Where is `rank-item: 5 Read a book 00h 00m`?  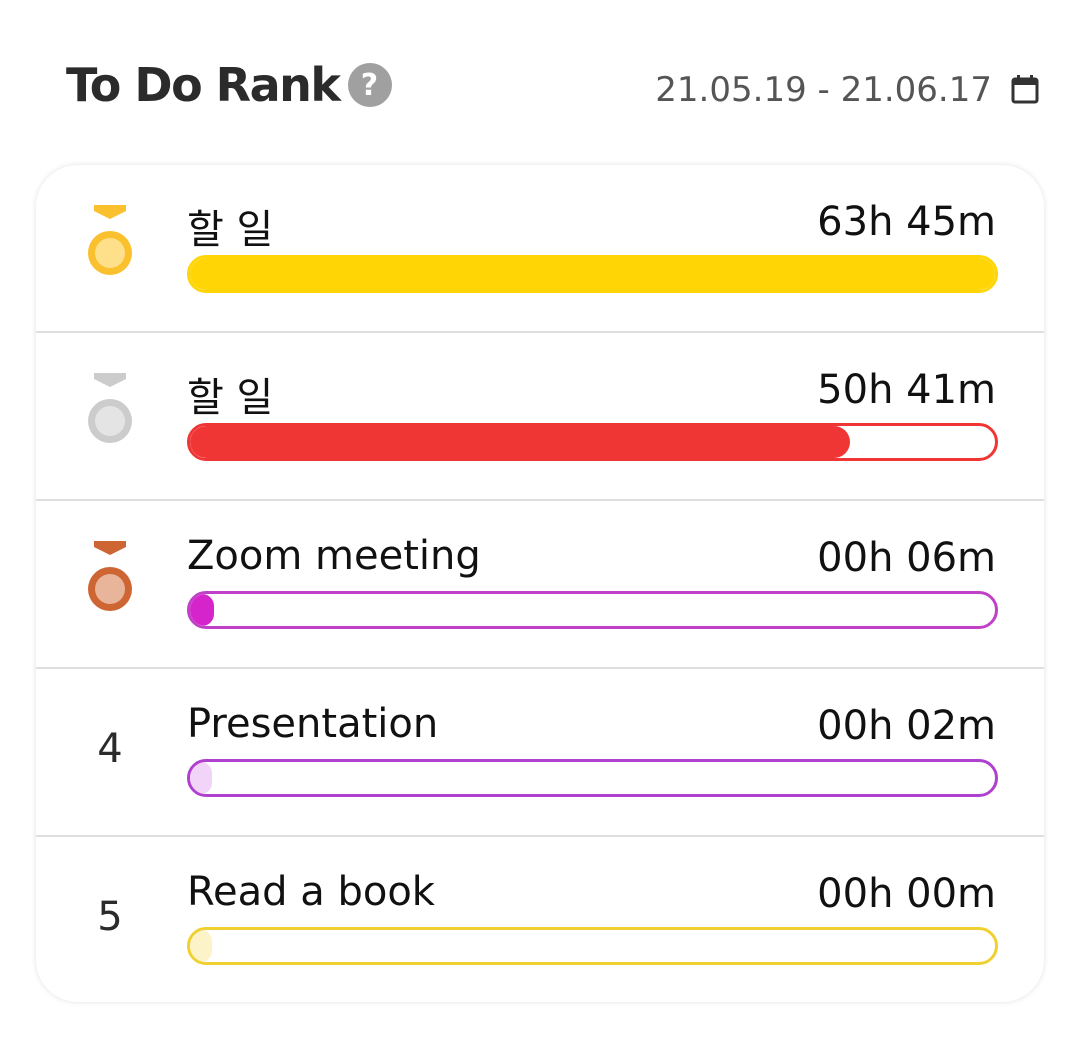
rank-item: 5 Read a book 00h 00m is located at coordinates (540, 919).